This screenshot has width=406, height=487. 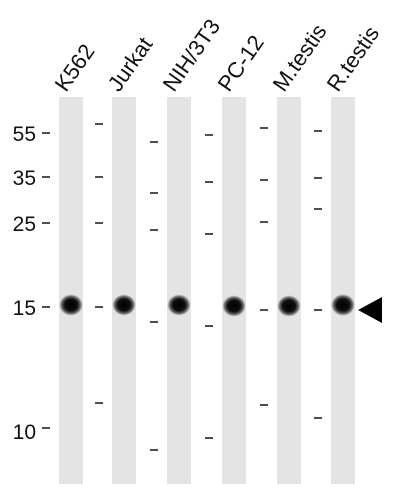 I want to click on mw-label-15: 15, so click(x=24, y=308).